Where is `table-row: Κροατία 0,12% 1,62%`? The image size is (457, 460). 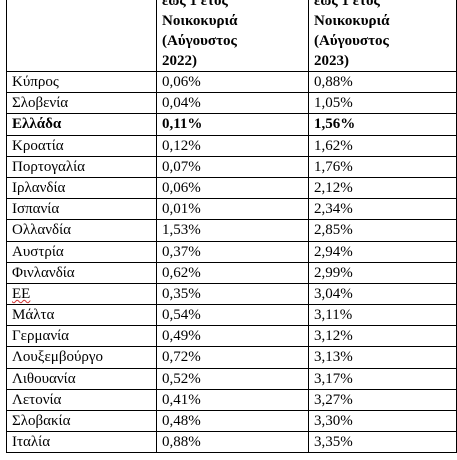
table-row: Κροατία 0,12% 1,62% is located at coordinates (231, 145).